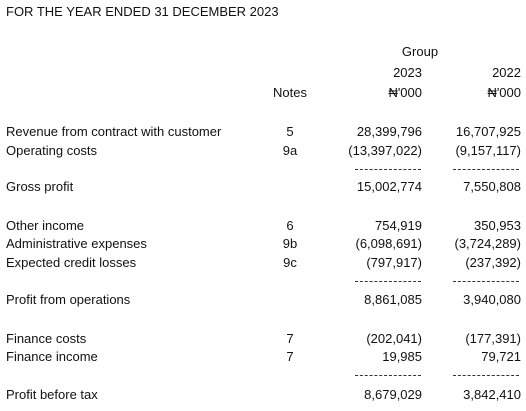 The image size is (526, 411). Describe the element at coordinates (492, 186) in the screenshot. I see `value: 7,550,808` at that location.